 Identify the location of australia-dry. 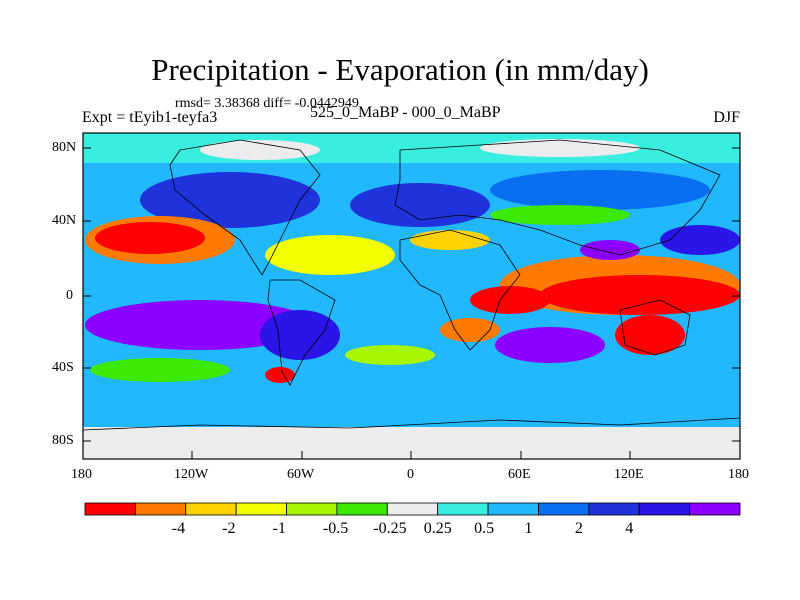
(650, 335).